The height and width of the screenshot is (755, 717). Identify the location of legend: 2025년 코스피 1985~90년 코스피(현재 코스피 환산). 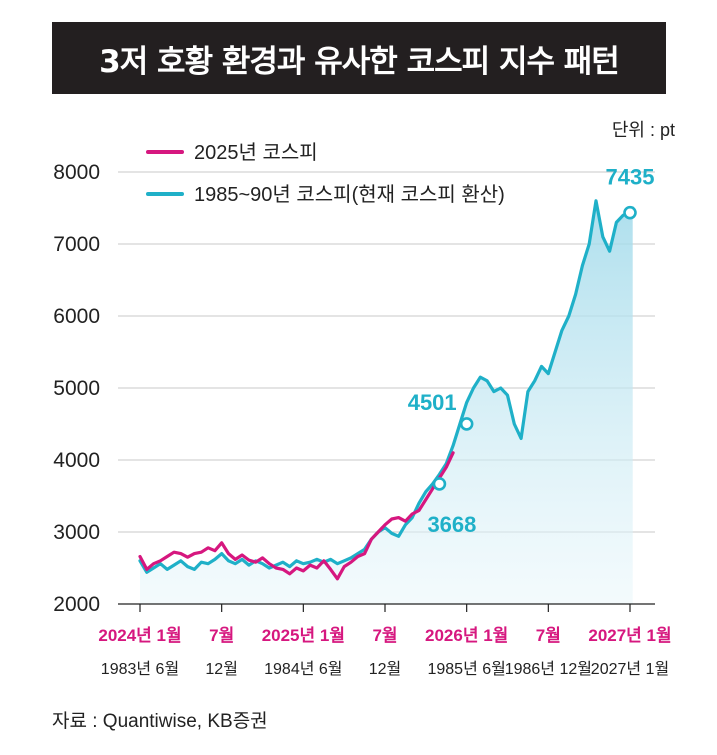
(325, 173).